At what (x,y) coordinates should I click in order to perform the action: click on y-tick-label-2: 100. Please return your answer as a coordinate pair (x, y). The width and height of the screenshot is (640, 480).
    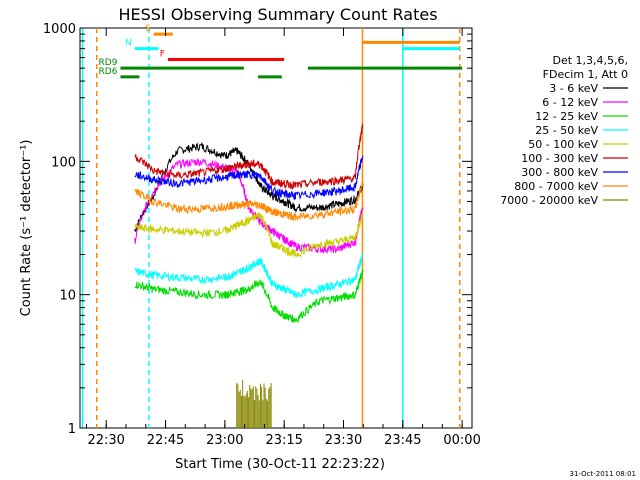
    Looking at the image, I should click on (63, 162).